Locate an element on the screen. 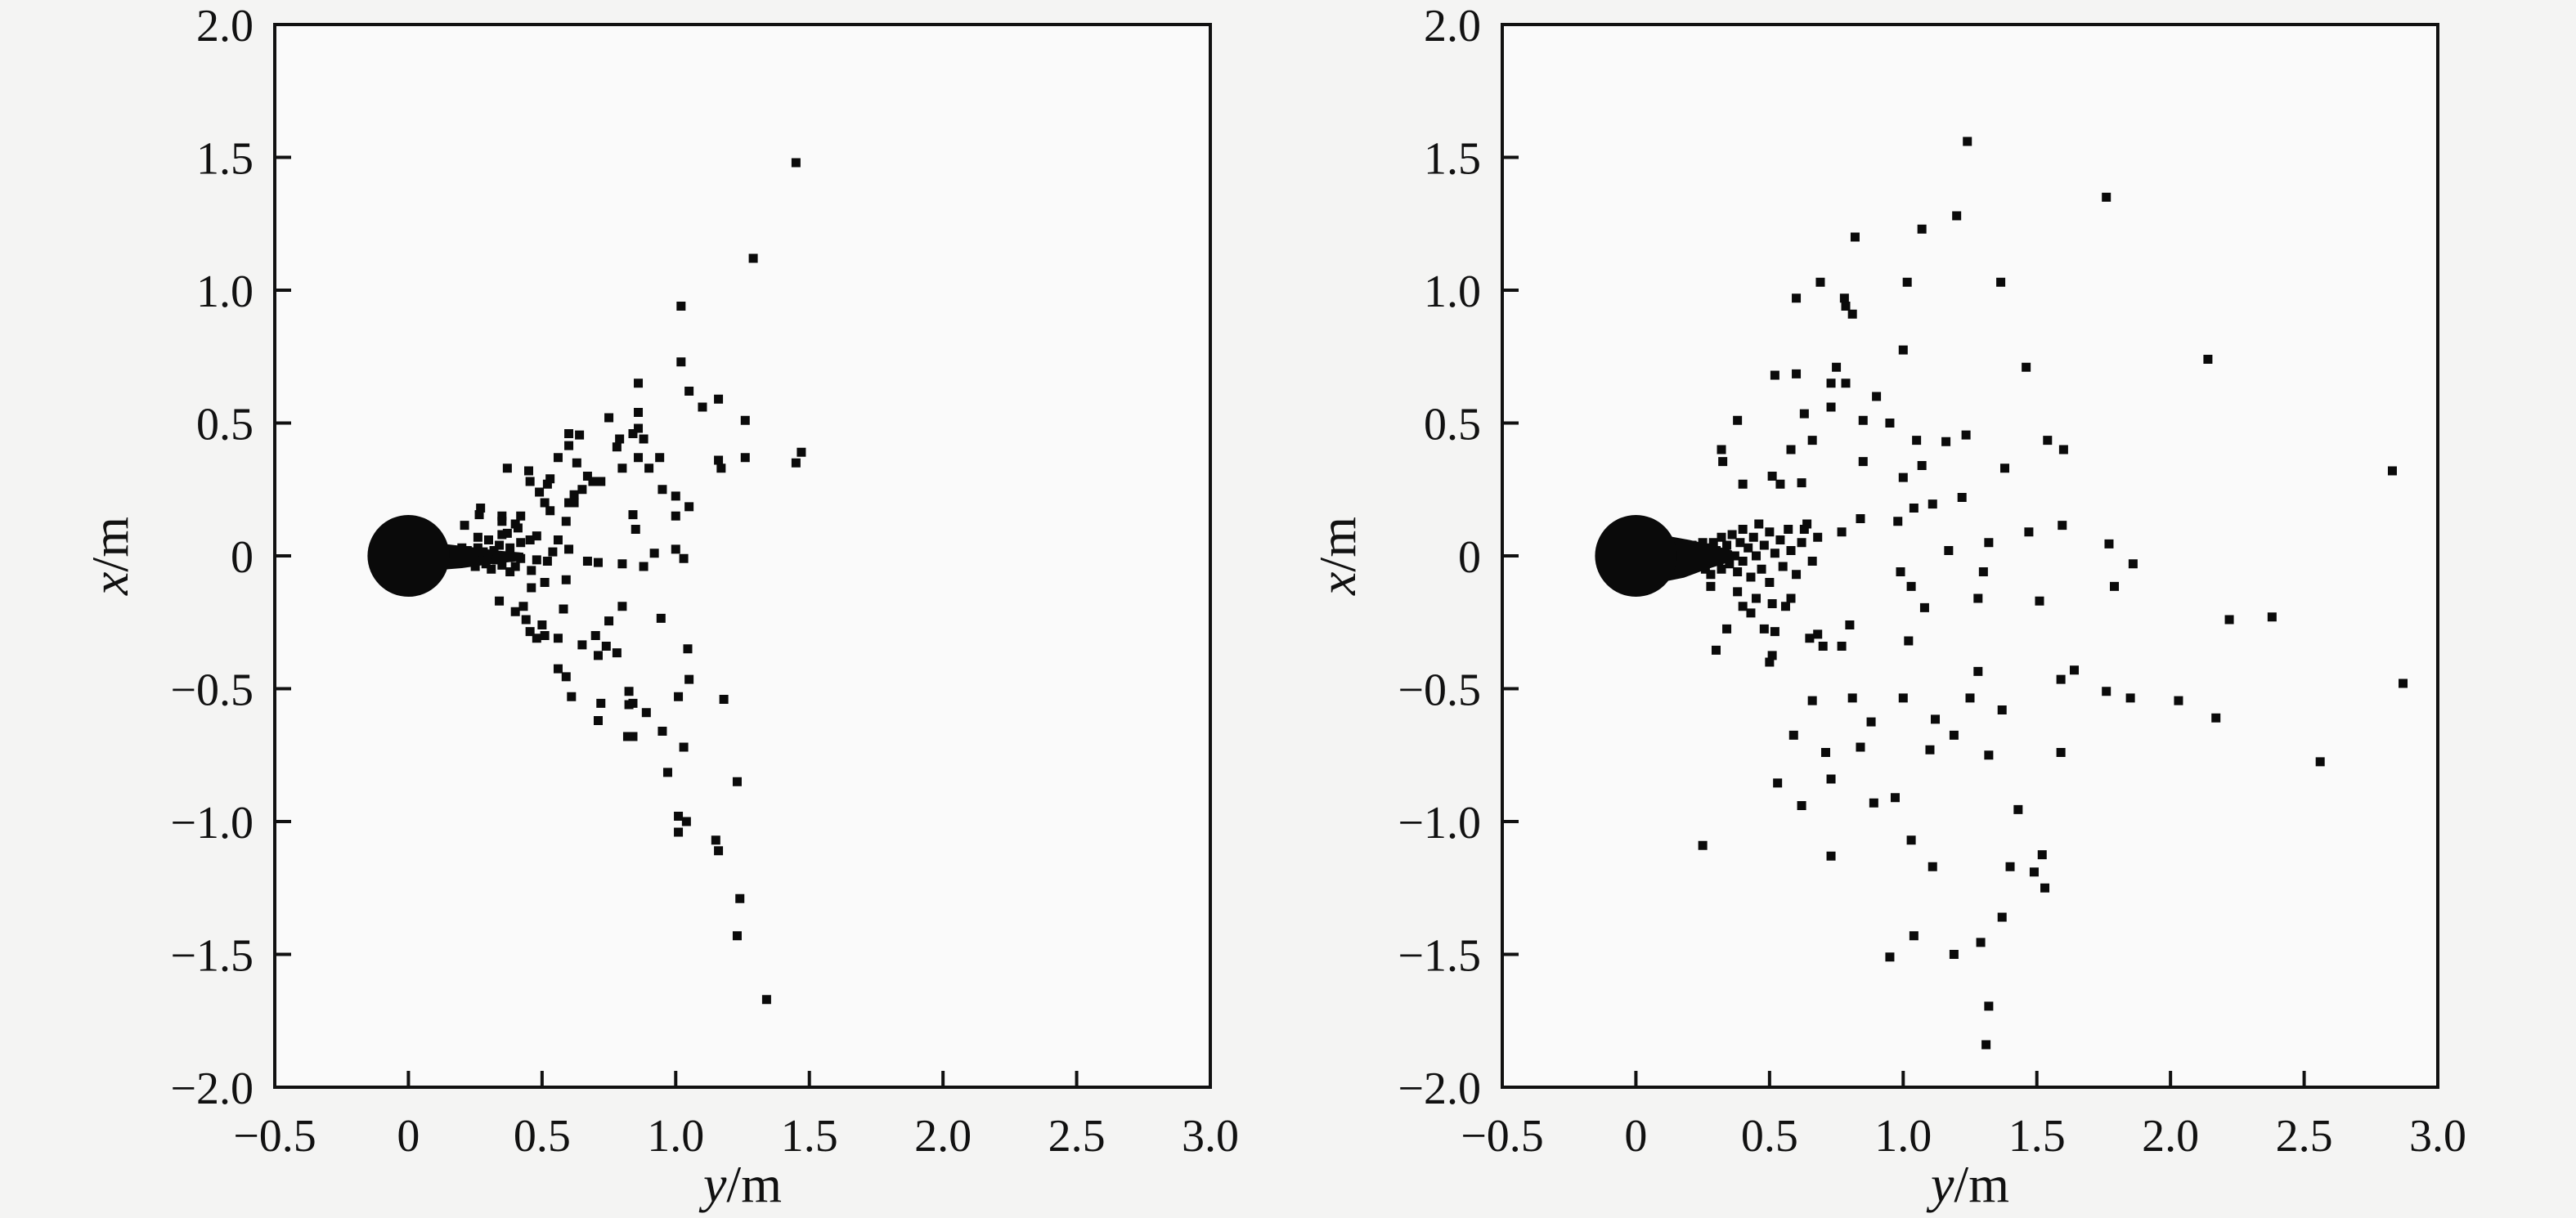 The image size is (2576, 1218). x-tick-label: 1.5 is located at coordinates (2037, 1136).